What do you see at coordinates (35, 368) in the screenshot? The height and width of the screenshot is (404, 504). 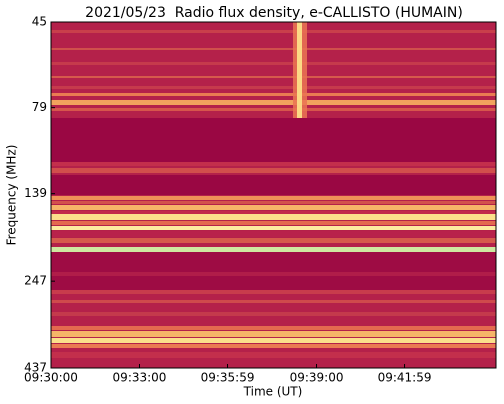 I see `y-tick-label: 437` at bounding box center [35, 368].